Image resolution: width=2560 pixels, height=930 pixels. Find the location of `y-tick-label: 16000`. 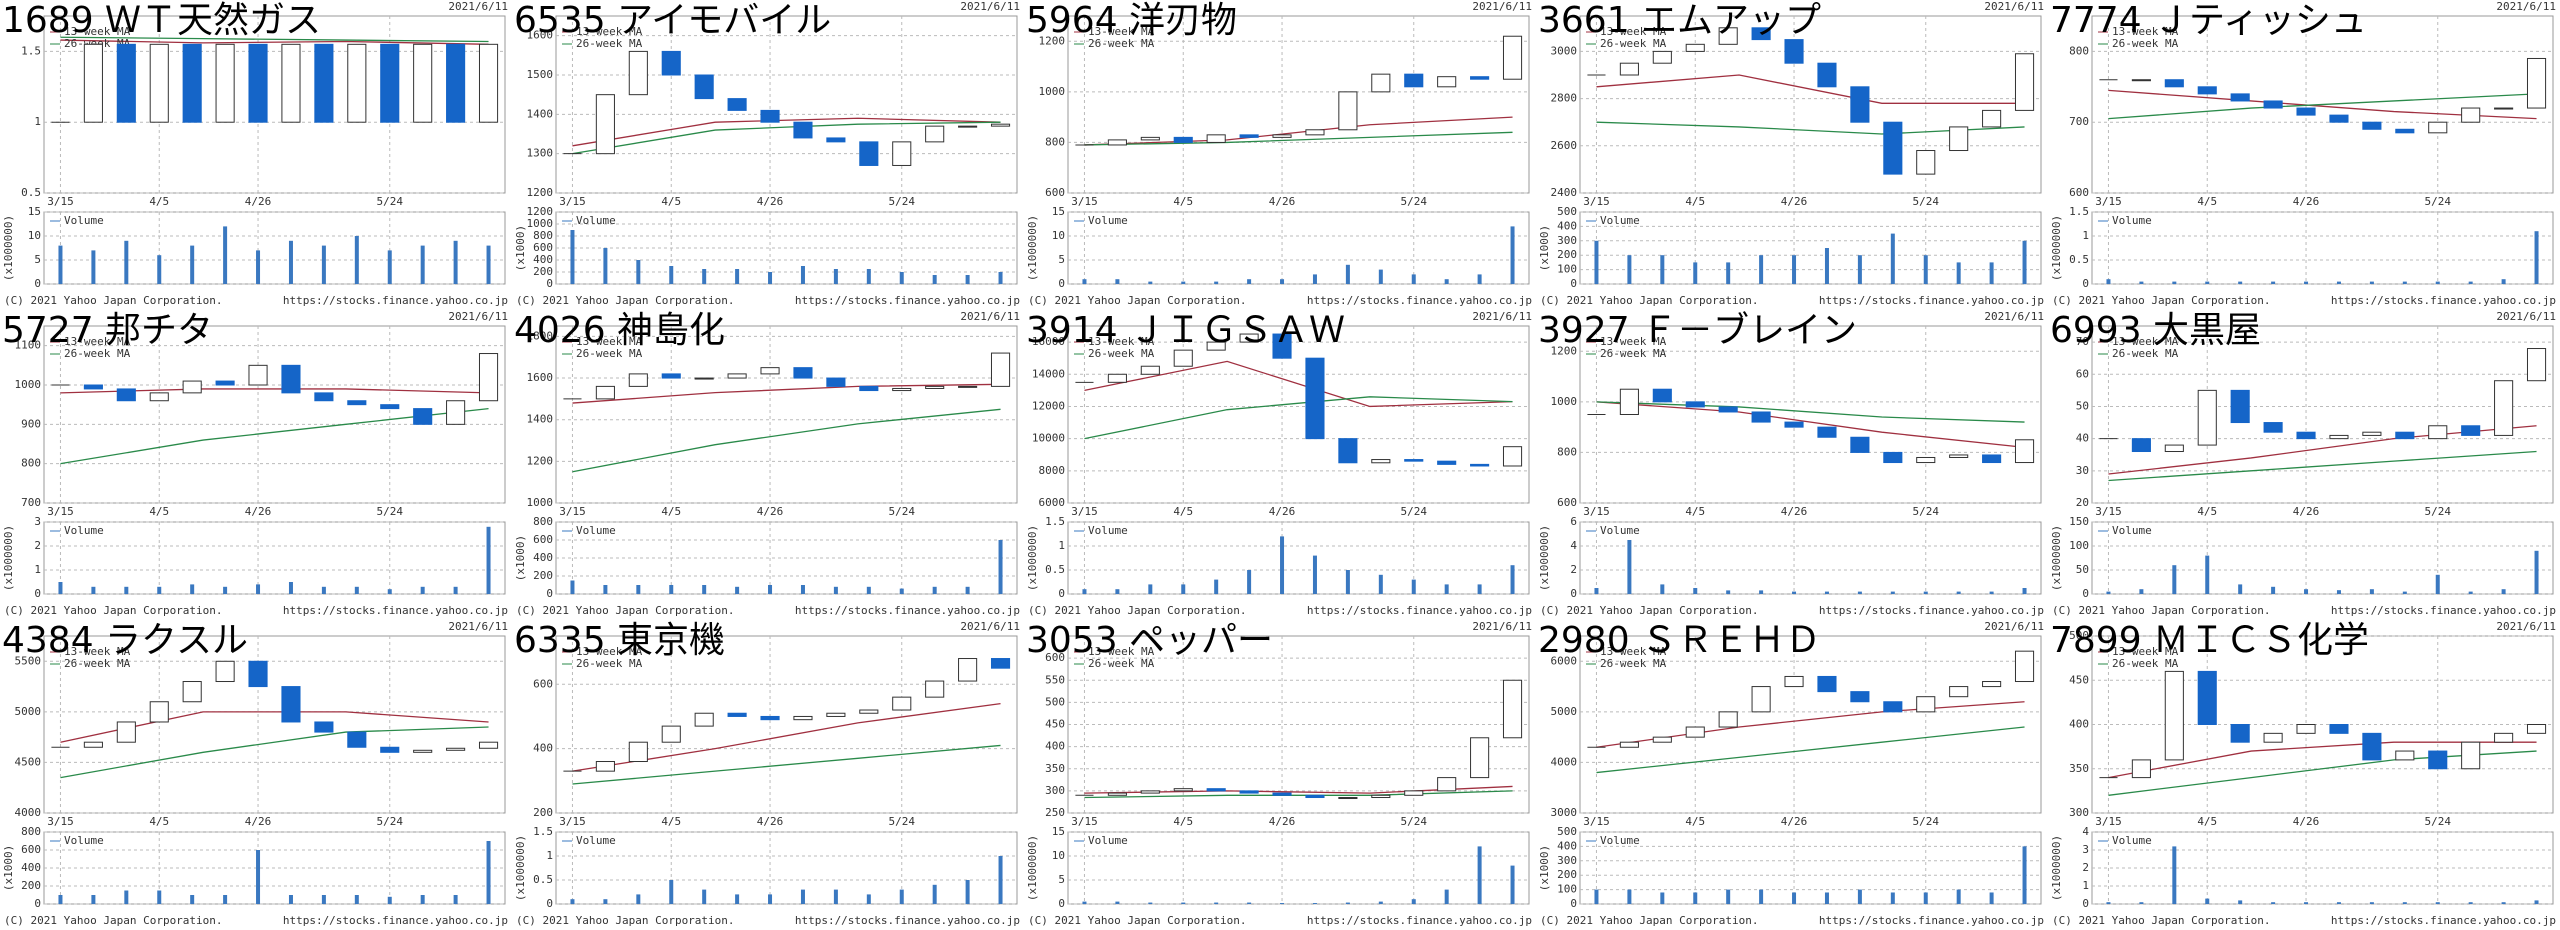

y-tick-label: 16000 is located at coordinates (1048, 341).